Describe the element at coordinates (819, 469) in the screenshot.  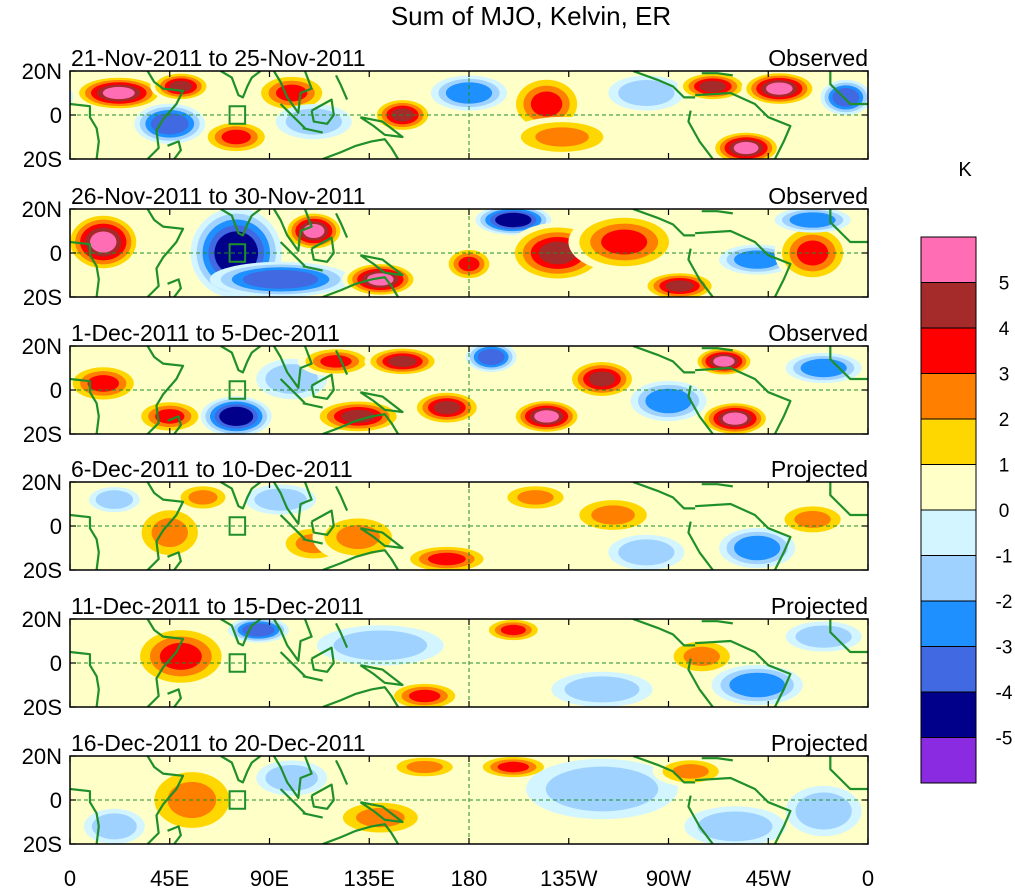
I see `panel-status: Projected` at that location.